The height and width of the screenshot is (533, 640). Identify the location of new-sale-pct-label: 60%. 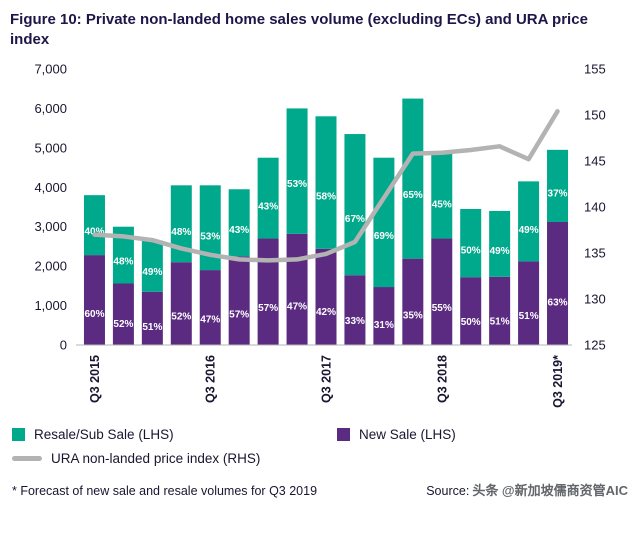
(94, 314).